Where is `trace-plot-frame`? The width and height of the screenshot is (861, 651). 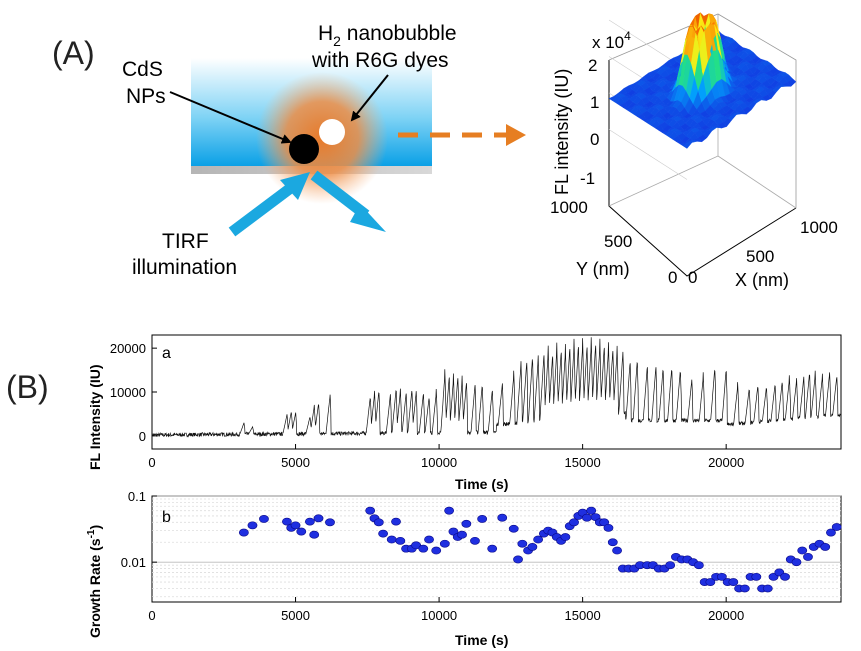 trace-plot-frame is located at coordinates (496, 392).